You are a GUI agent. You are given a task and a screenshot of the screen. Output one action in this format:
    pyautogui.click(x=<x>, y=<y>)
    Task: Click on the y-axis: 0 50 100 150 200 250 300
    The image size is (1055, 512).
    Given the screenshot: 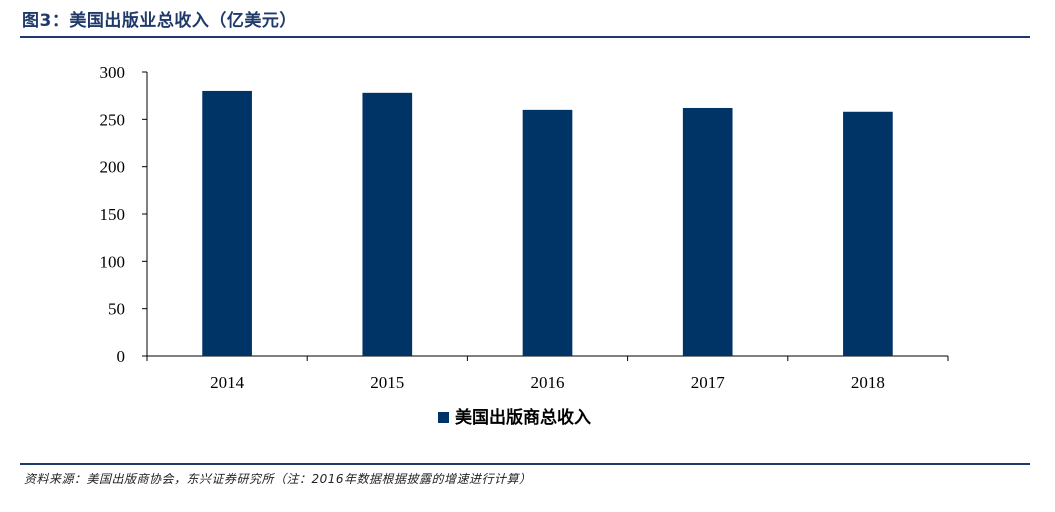 What is the action you would take?
    pyautogui.click(x=124, y=214)
    